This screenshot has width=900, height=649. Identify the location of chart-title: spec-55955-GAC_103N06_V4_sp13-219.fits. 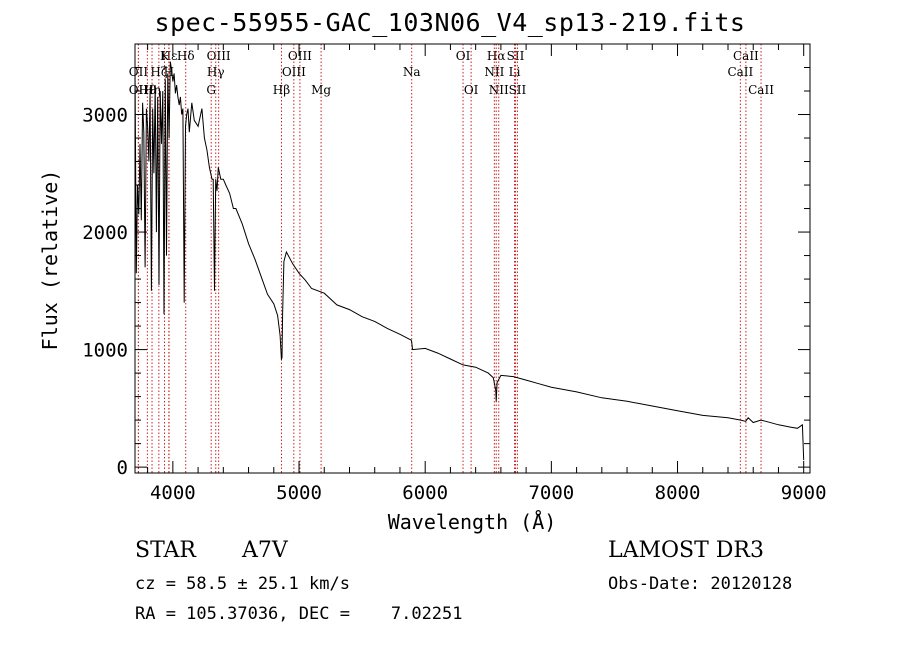
(450, 22).